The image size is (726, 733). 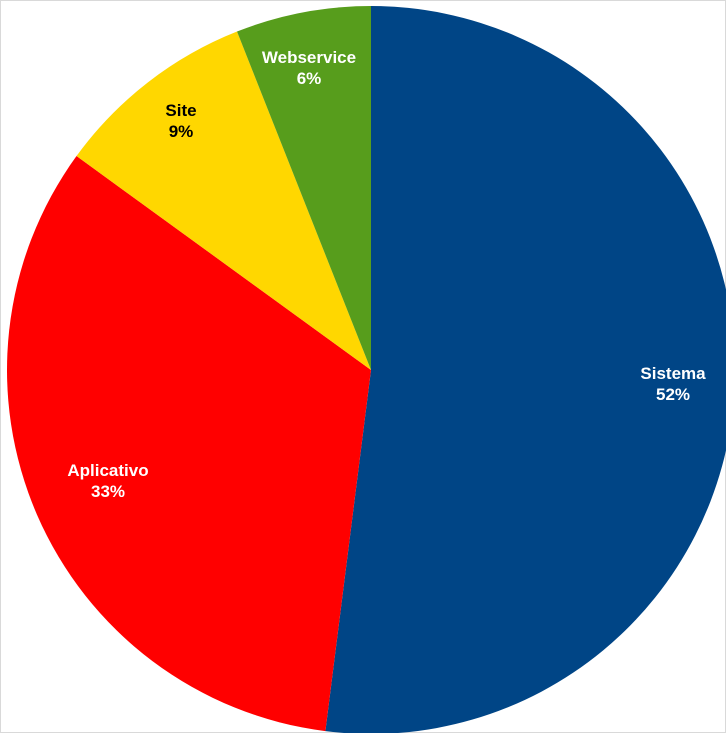 What do you see at coordinates (107, 470) in the screenshot?
I see `slice-label-aplicativo: Aplicativo` at bounding box center [107, 470].